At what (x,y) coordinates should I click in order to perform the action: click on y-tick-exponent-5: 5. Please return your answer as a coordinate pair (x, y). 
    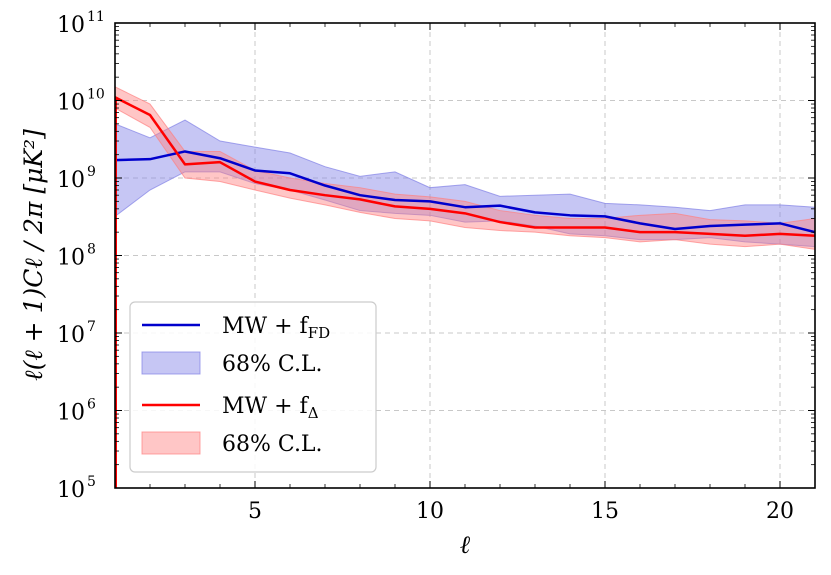
    Looking at the image, I should click on (91, 482).